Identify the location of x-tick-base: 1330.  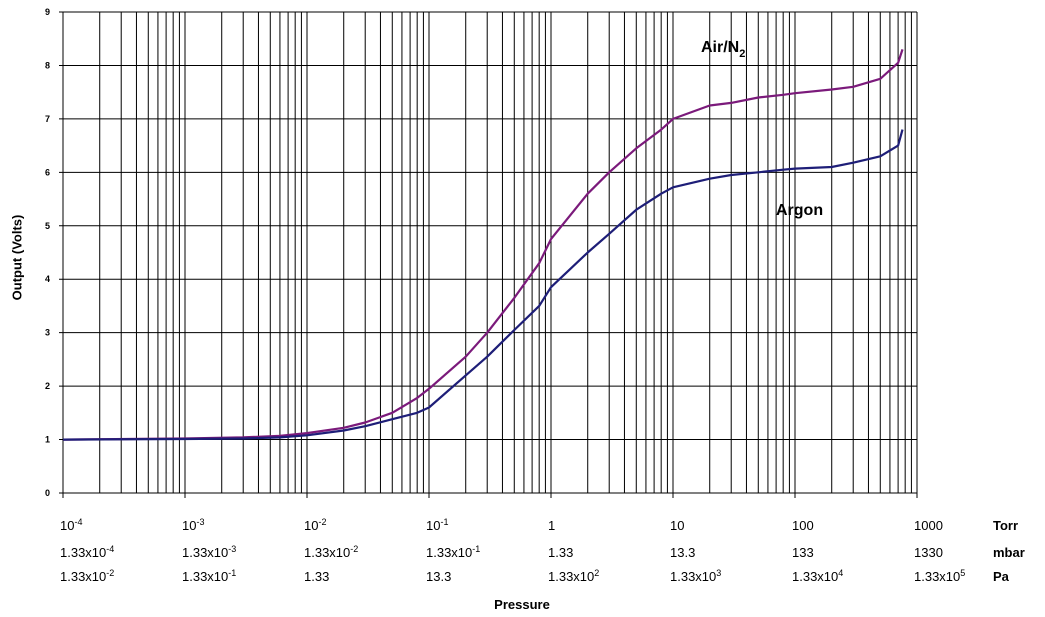
(928, 552).